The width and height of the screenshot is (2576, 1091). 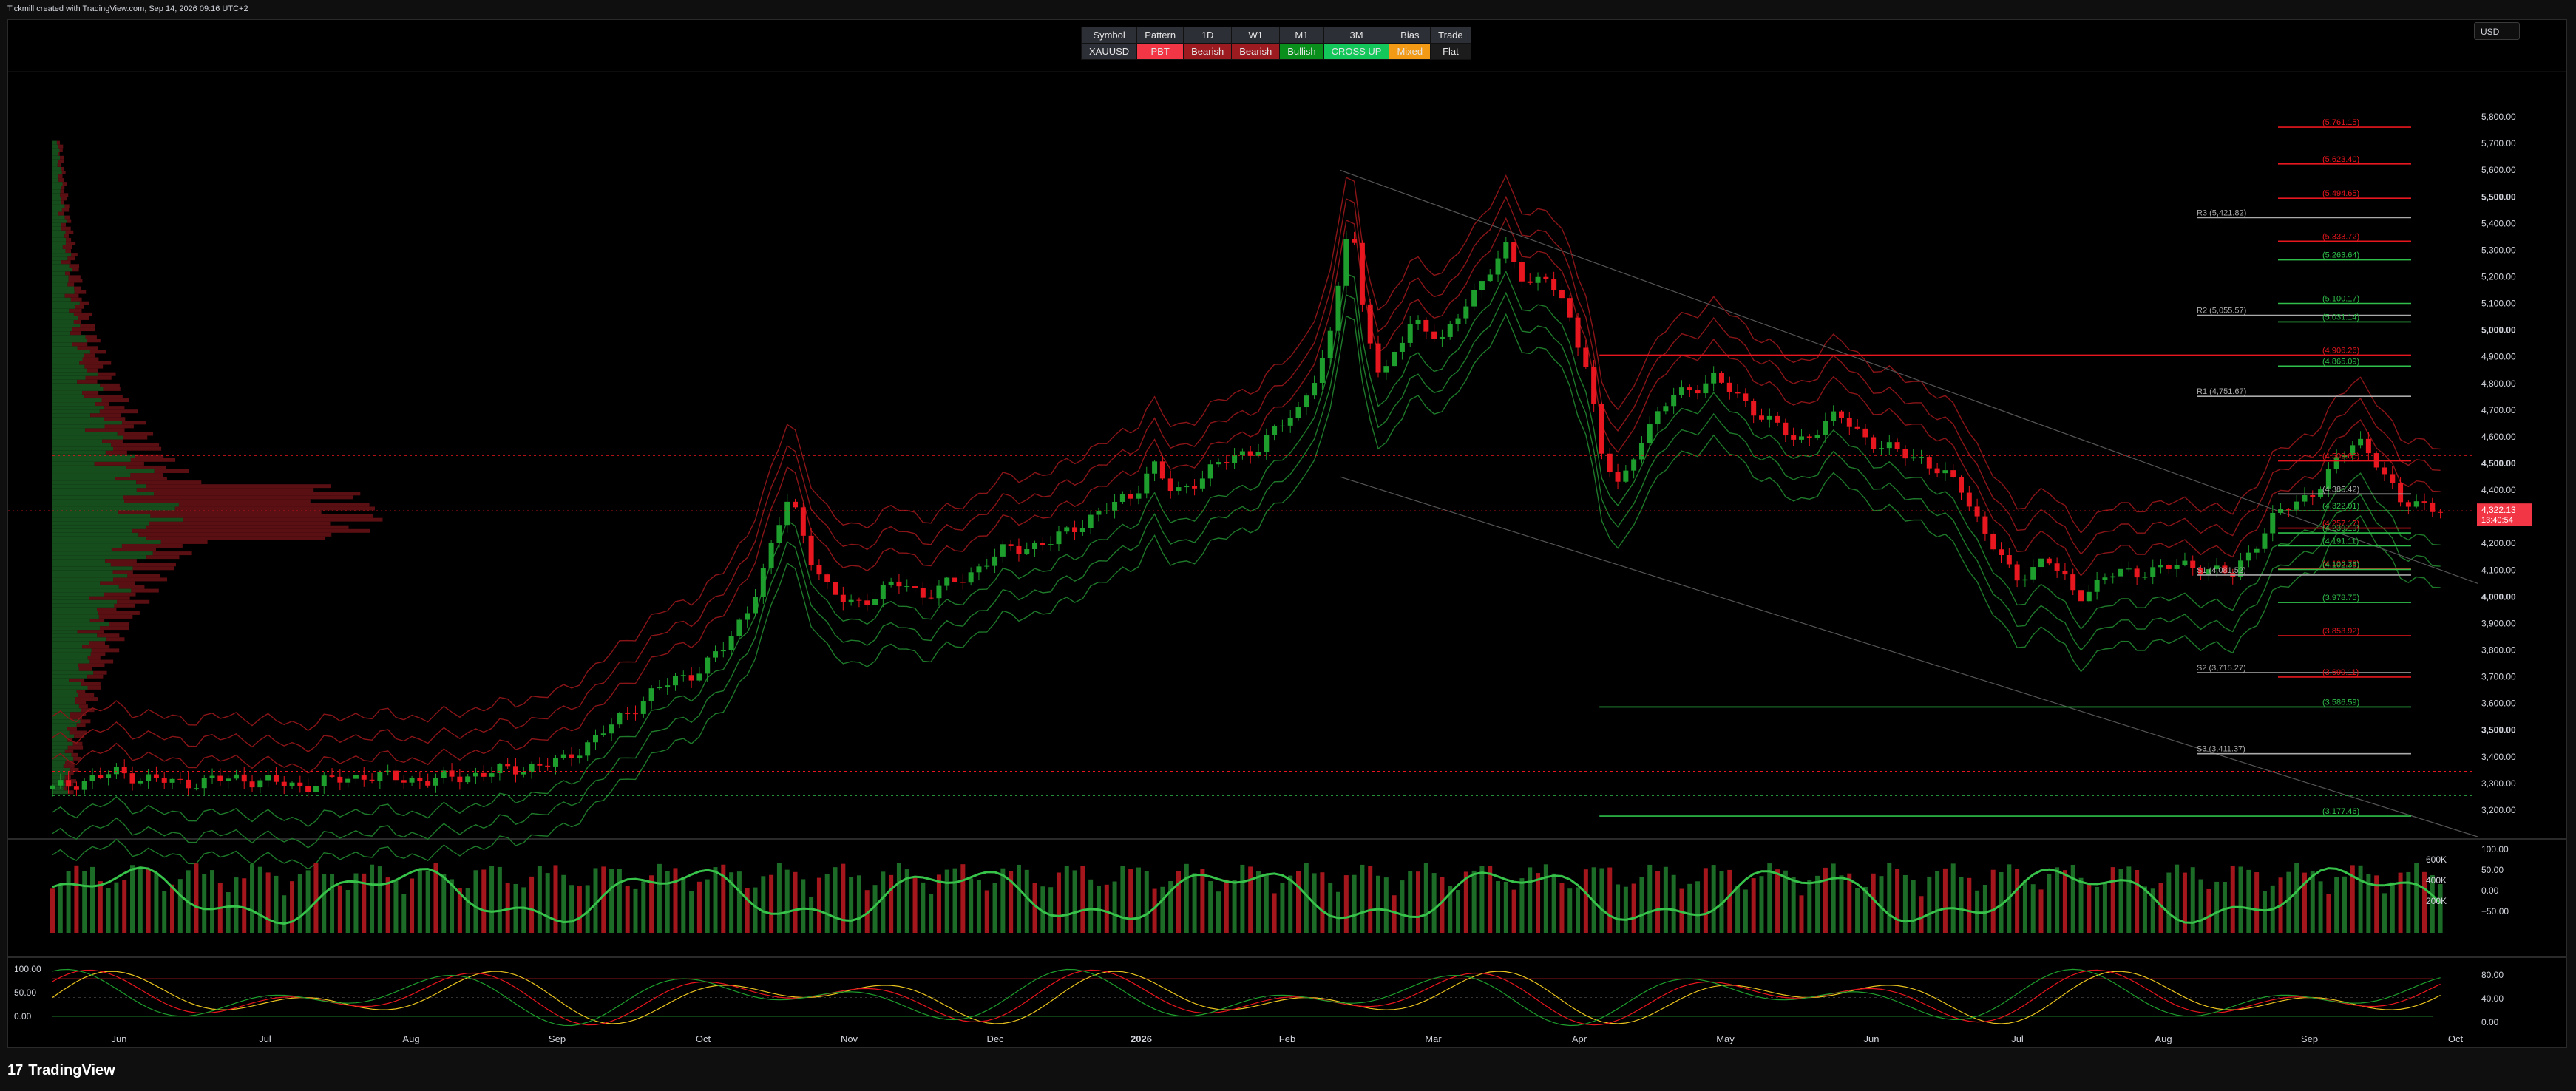 I want to click on time-tick: Feb, so click(x=1287, y=1039).